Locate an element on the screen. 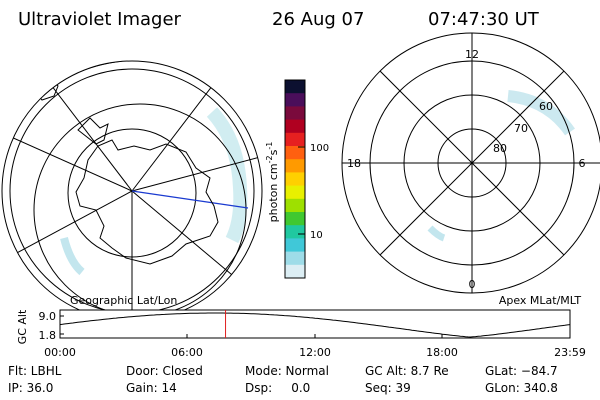 This screenshot has width=600, height=400. colorbar is located at coordinates (295, 179).